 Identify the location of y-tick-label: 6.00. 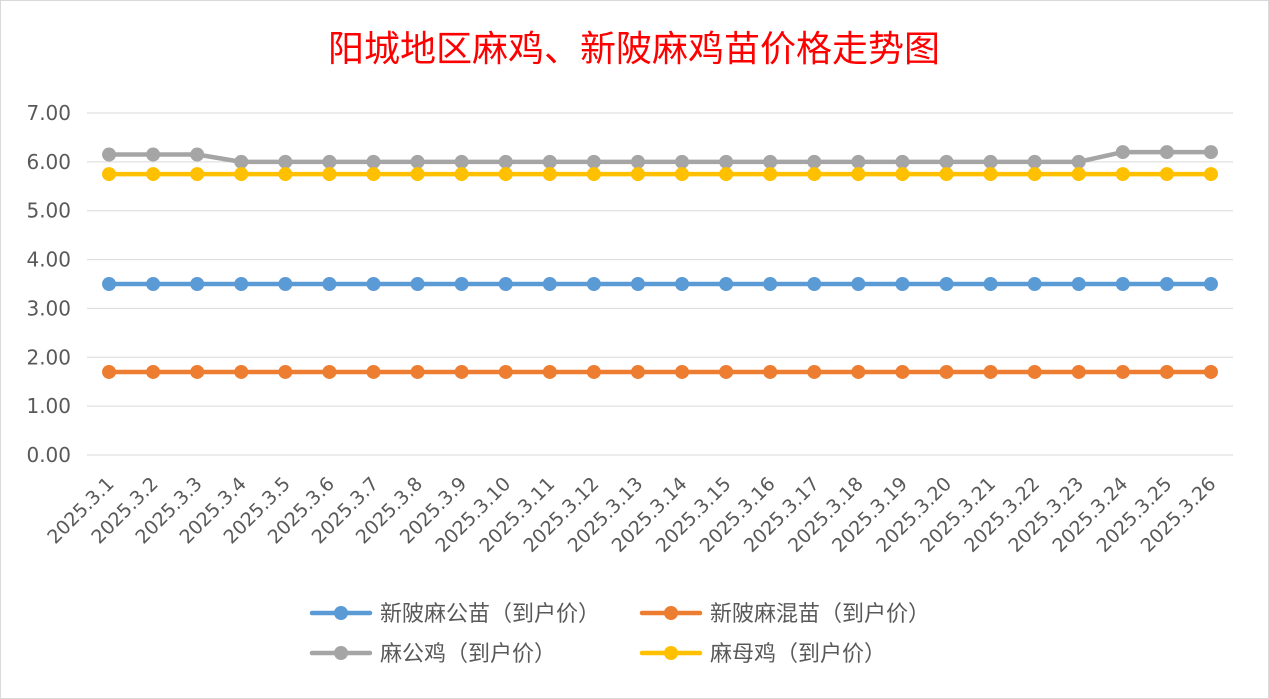
(48, 162).